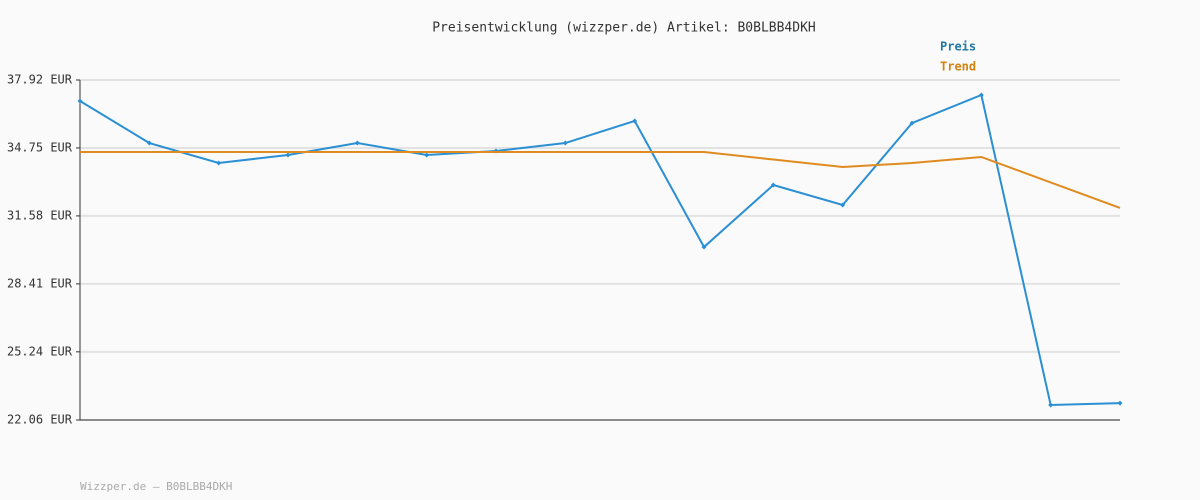  Describe the element at coordinates (600, 180) in the screenshot. I see `line` at that location.